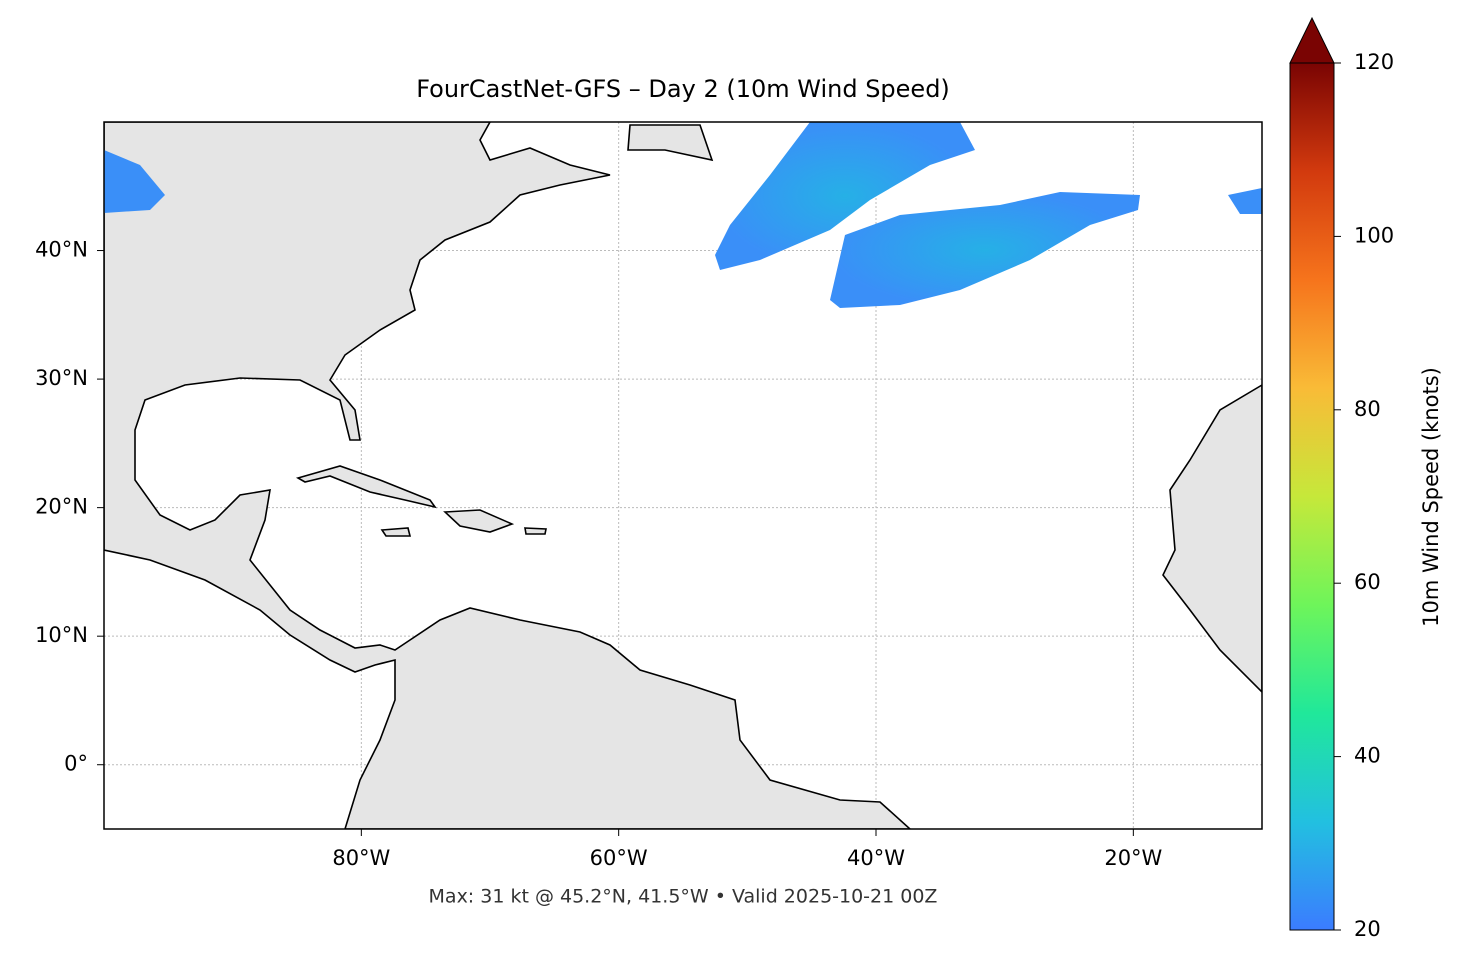 Image resolution: width=1466 pixels, height=973 pixels. What do you see at coordinates (366, 487) in the screenshot?
I see `cuba` at bounding box center [366, 487].